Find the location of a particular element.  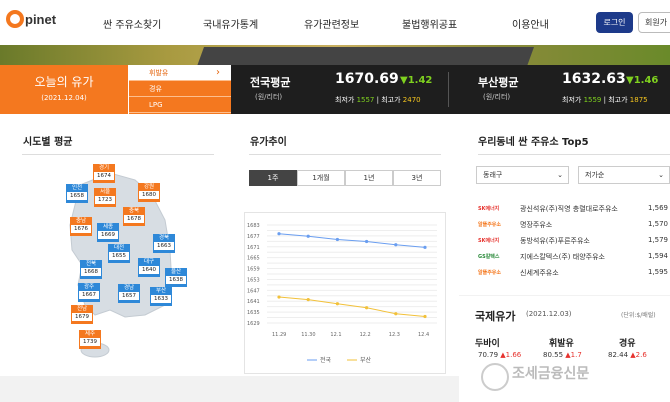

fuel-tab-diesel: 경유 is located at coordinates (180, 89).